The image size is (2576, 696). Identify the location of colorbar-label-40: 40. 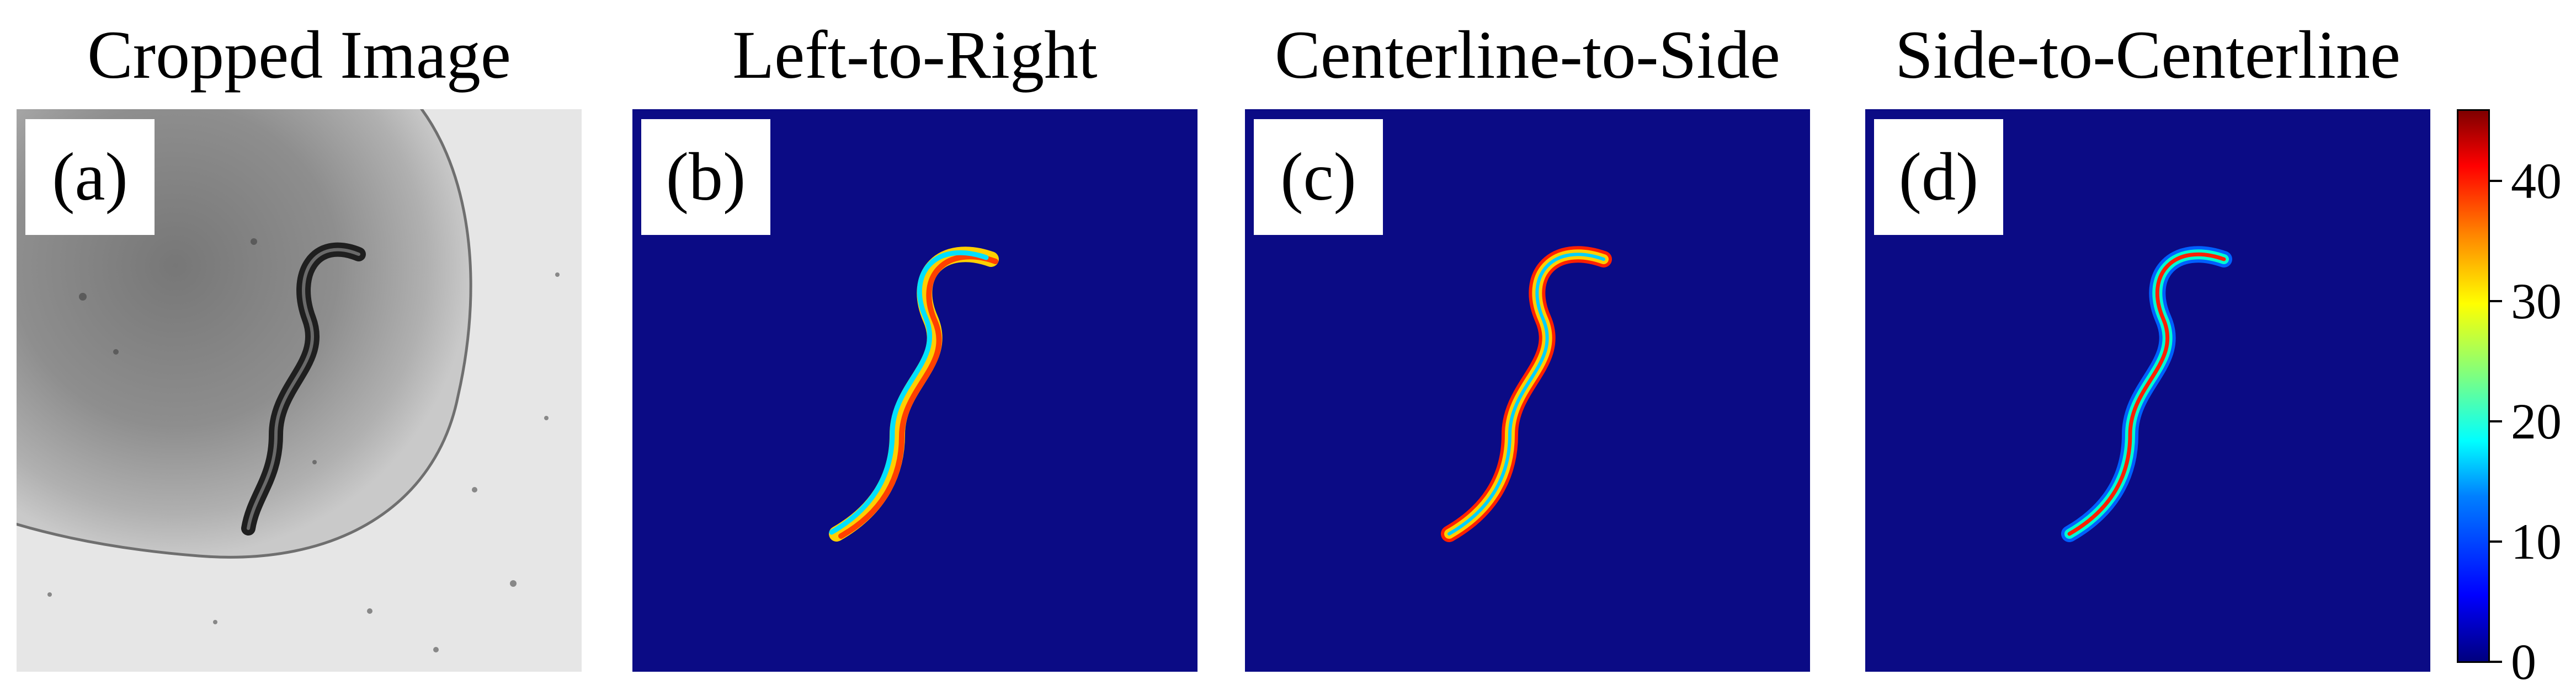
(2536, 181).